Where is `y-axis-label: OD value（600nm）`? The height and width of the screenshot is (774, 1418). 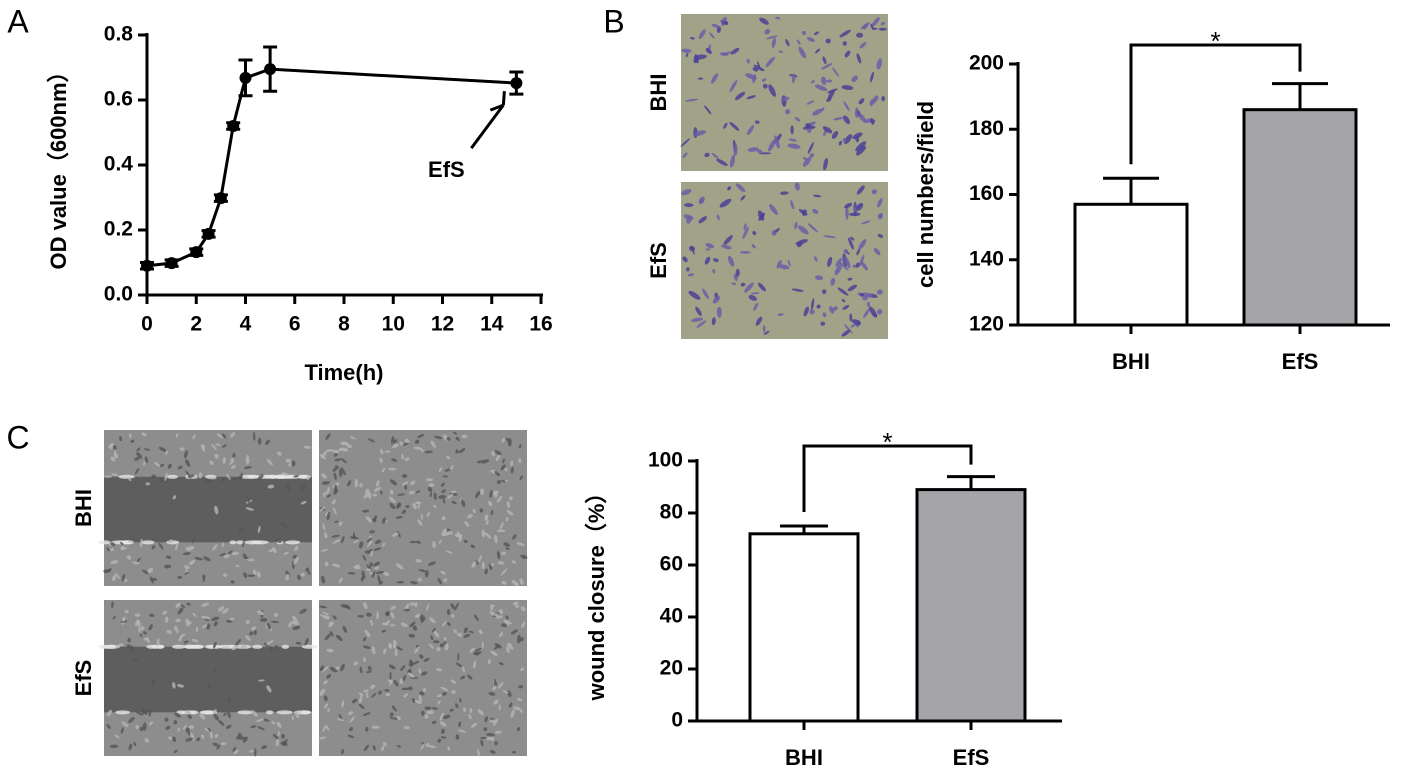 y-axis-label: OD value（600nm） is located at coordinates (58, 164).